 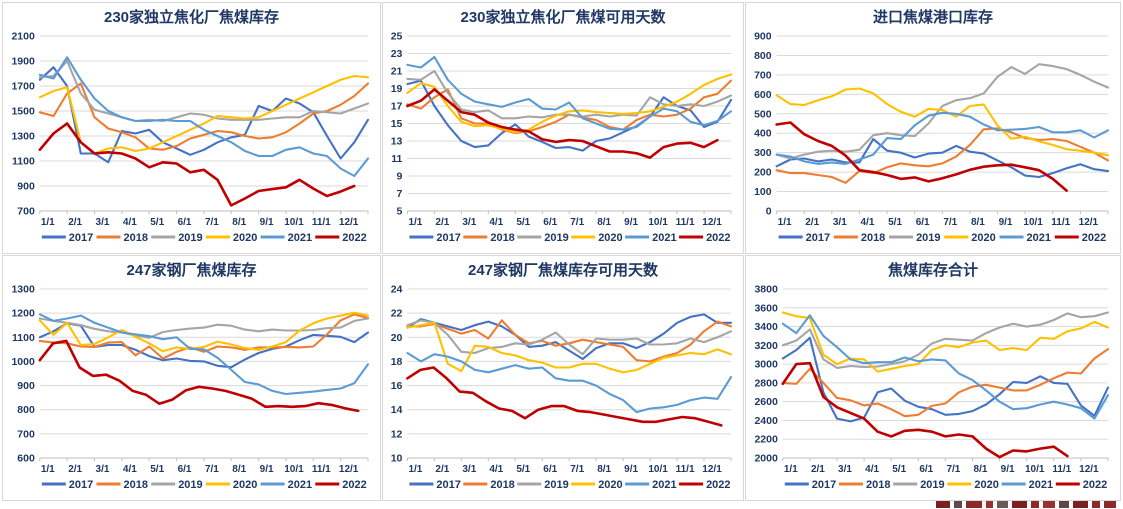 I want to click on y-axis-tick-label: 900, so click(x=26, y=187).